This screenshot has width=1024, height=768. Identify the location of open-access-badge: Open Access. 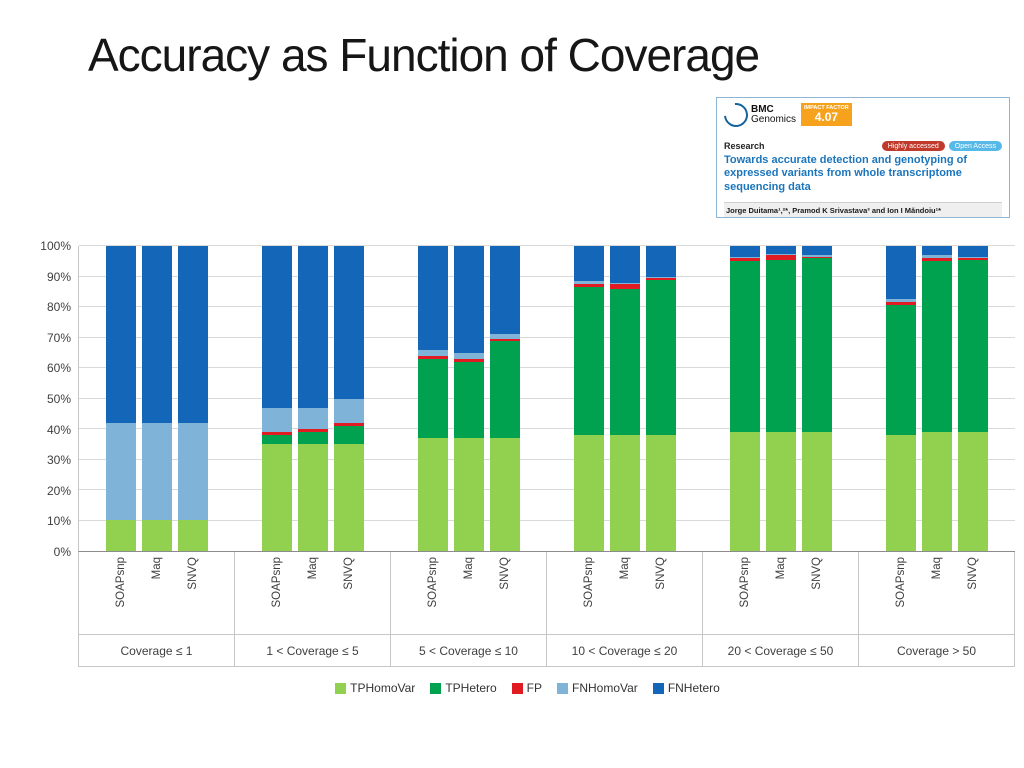
(975, 146).